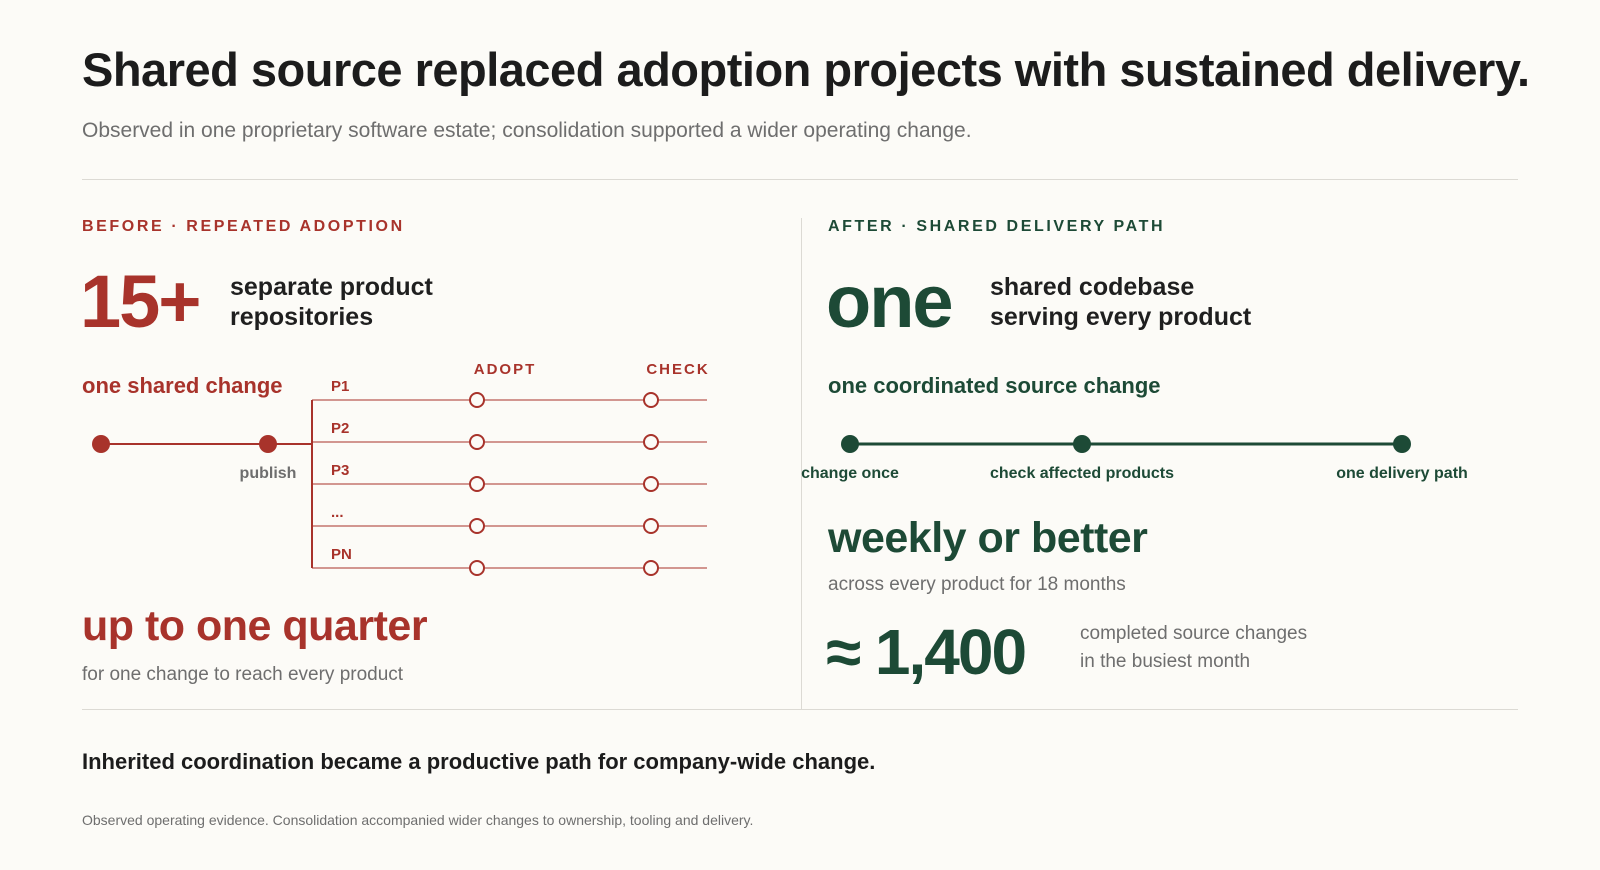 This screenshot has height=870, width=1600. I want to click on after-flow-title: one coordinated source change, so click(994, 385).